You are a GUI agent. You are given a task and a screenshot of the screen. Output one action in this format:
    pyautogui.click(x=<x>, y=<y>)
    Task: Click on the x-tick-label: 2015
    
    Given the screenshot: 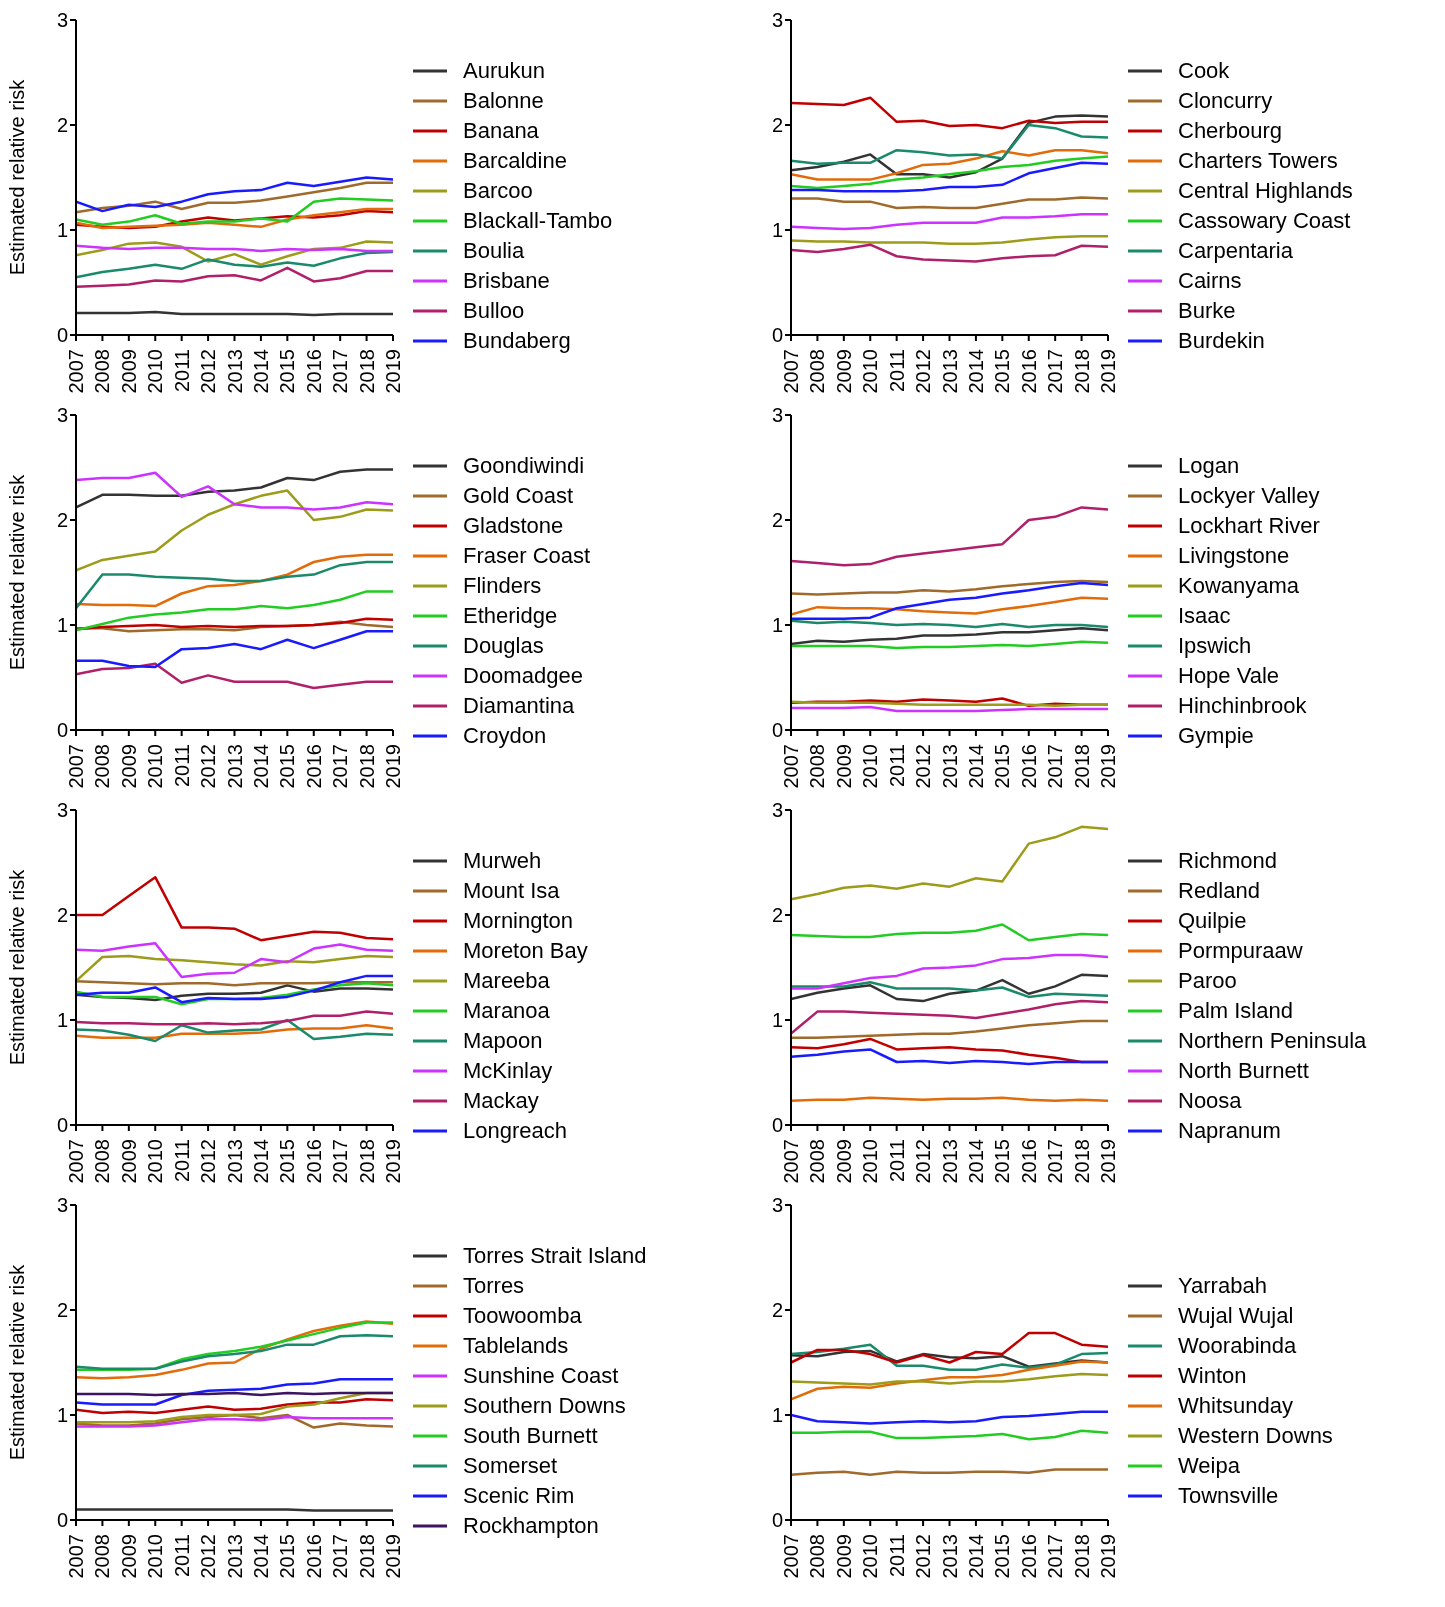 What is the action you would take?
    pyautogui.click(x=287, y=1556)
    